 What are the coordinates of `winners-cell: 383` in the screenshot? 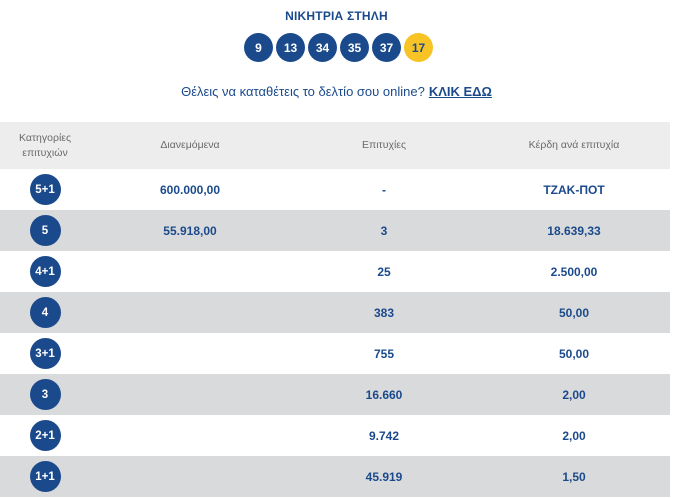 It's located at (384, 312).